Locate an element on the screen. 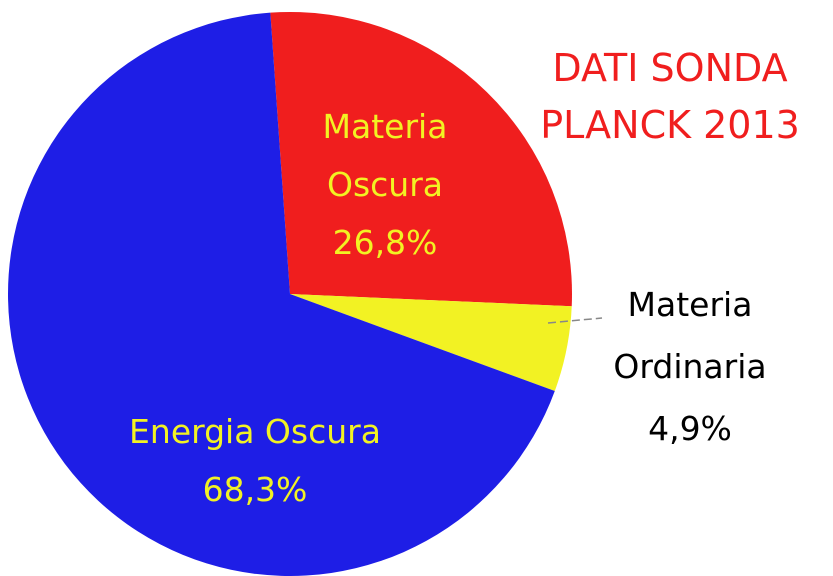 The width and height of the screenshot is (833, 576). slice-label: Materia Oscura 26,8% is located at coordinates (385, 185).